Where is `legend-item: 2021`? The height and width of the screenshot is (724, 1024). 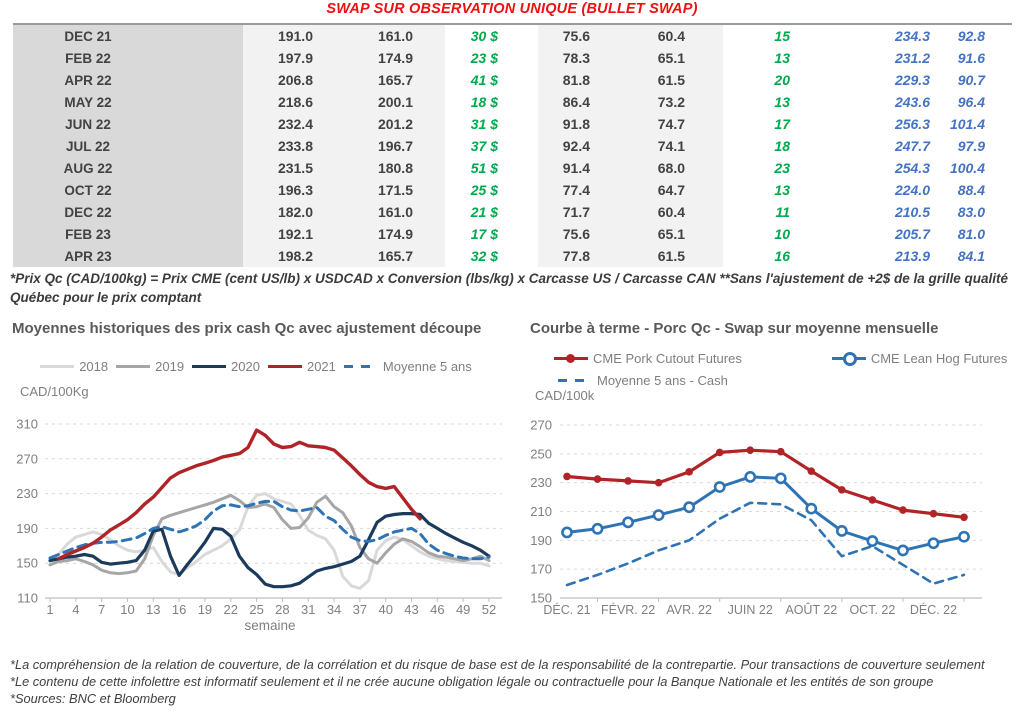
legend-item: 2021 is located at coordinates (301, 366).